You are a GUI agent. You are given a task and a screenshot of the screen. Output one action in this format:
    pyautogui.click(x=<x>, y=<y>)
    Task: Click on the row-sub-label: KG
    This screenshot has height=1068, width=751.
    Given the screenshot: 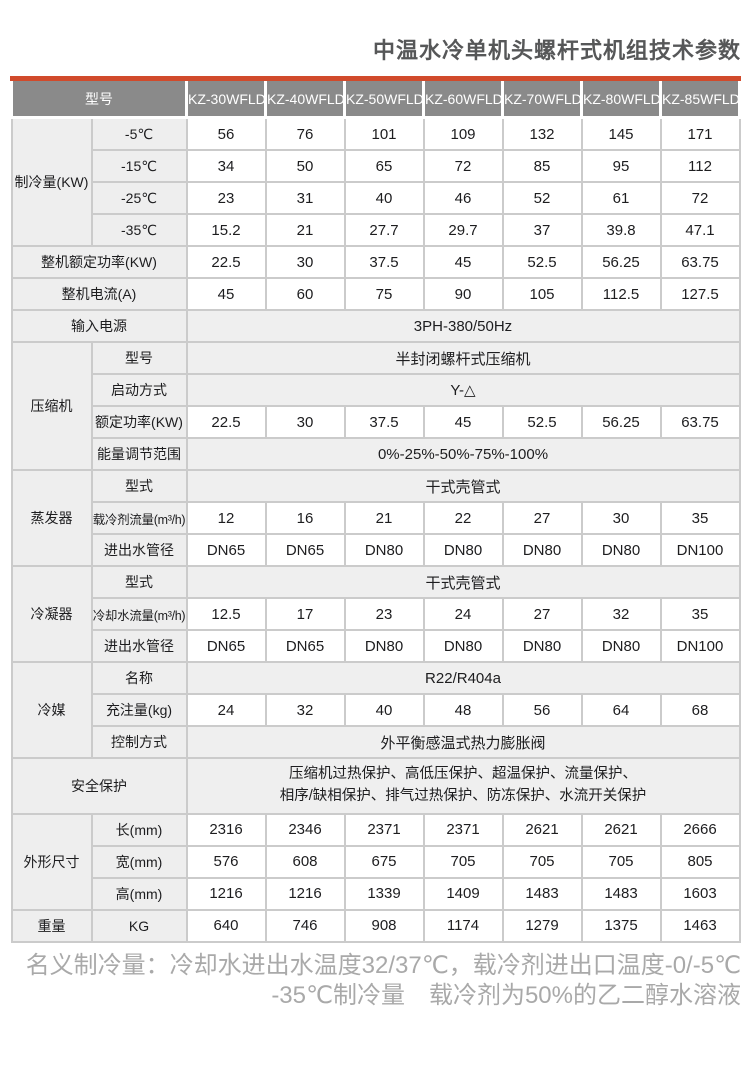 What is the action you would take?
    pyautogui.click(x=139, y=925)
    